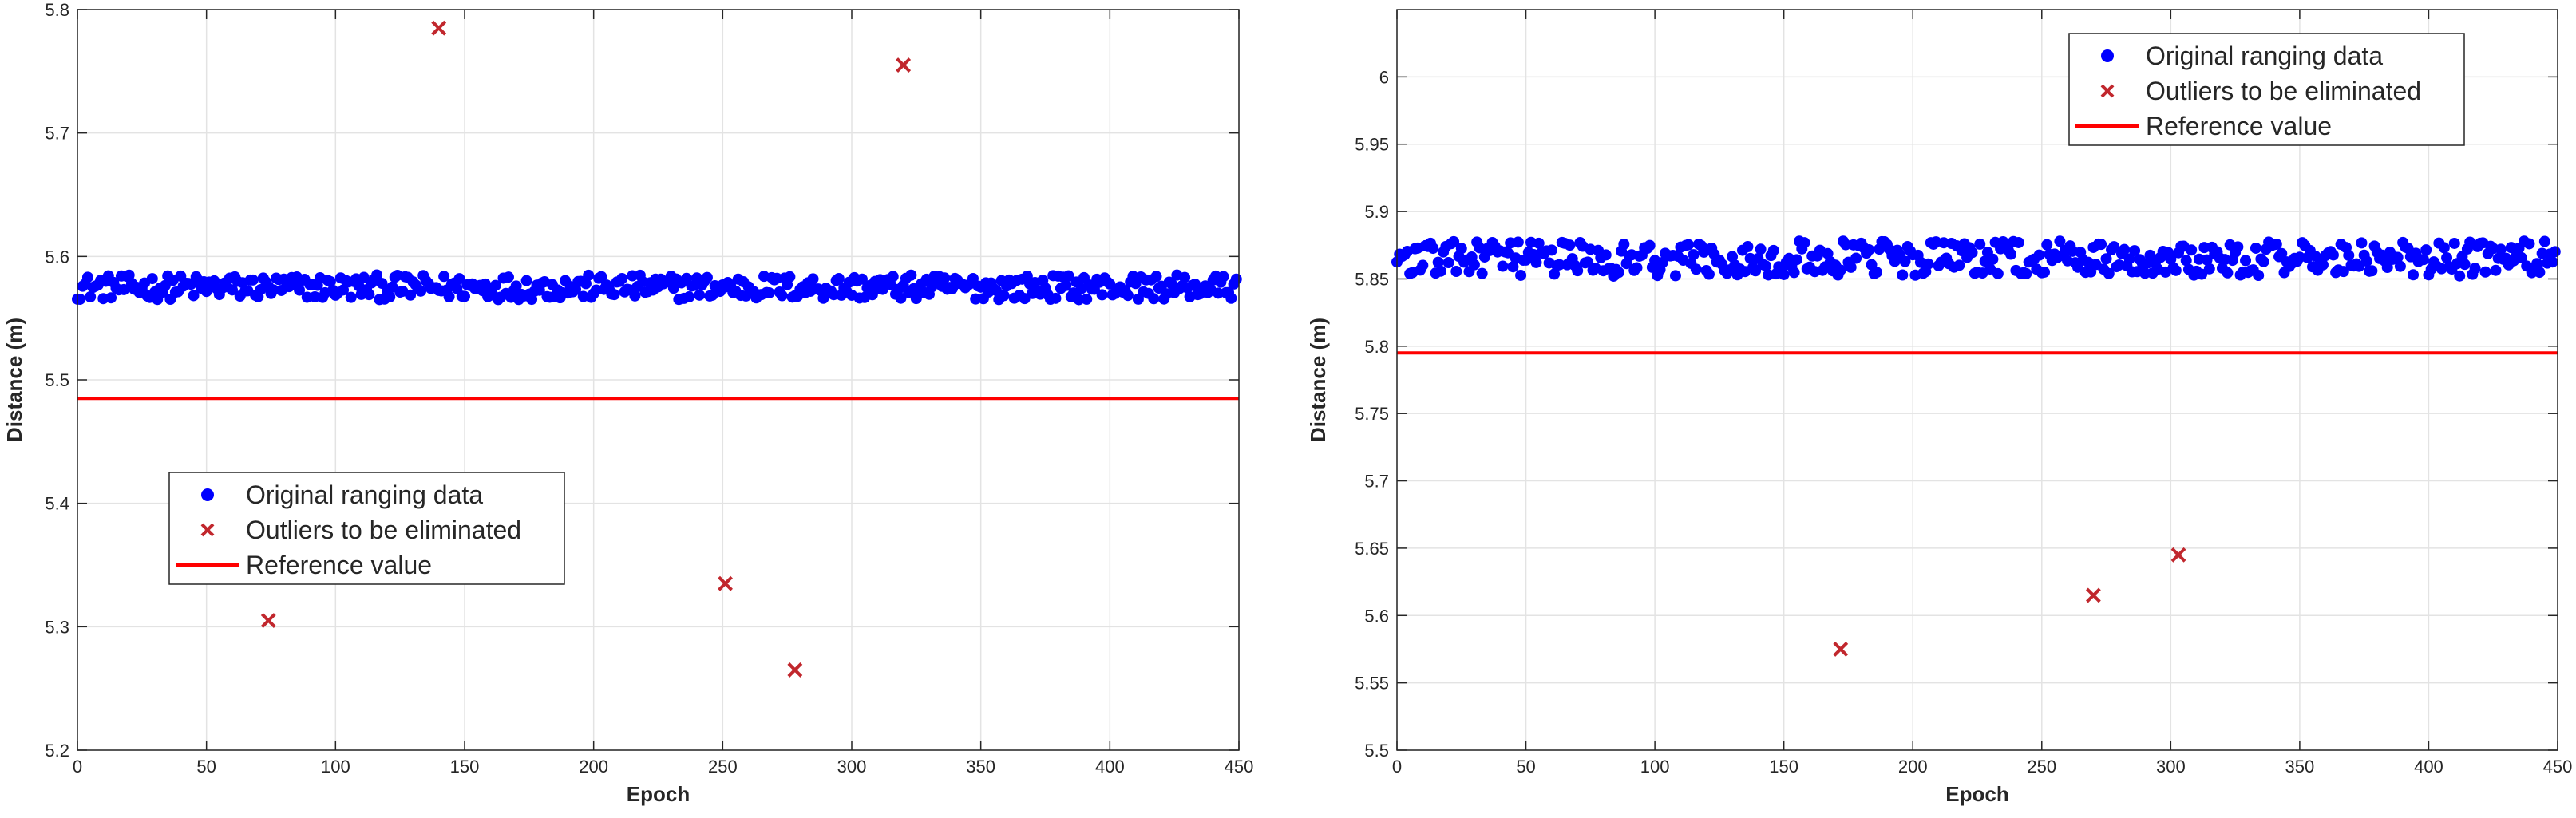  Describe the element at coordinates (1110, 767) in the screenshot. I see `x-tick-label: 400` at that location.